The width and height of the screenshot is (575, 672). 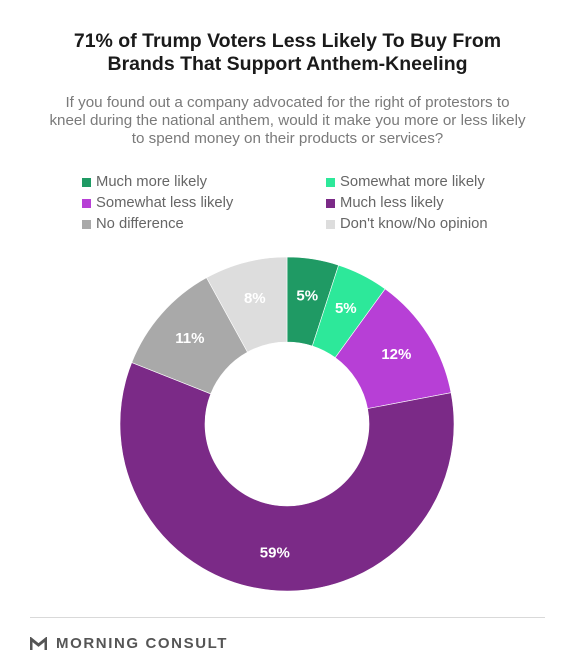 I want to click on footer-divider, so click(x=287, y=617).